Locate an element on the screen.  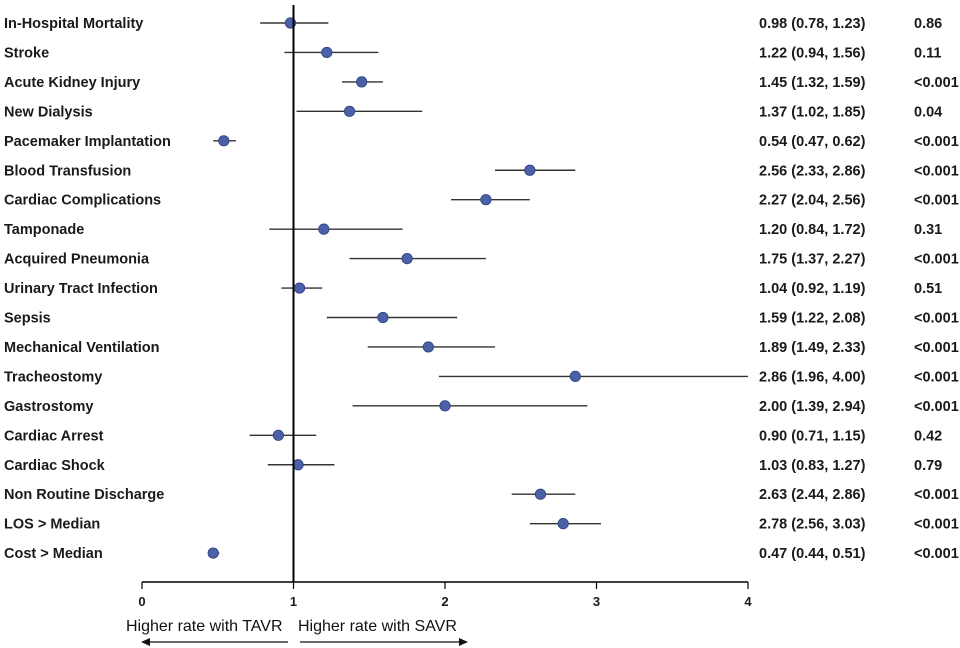
forest-row: Cardiac Arrest 0.90 (0.71, 1.15) 0.42 is located at coordinates (473, 436).